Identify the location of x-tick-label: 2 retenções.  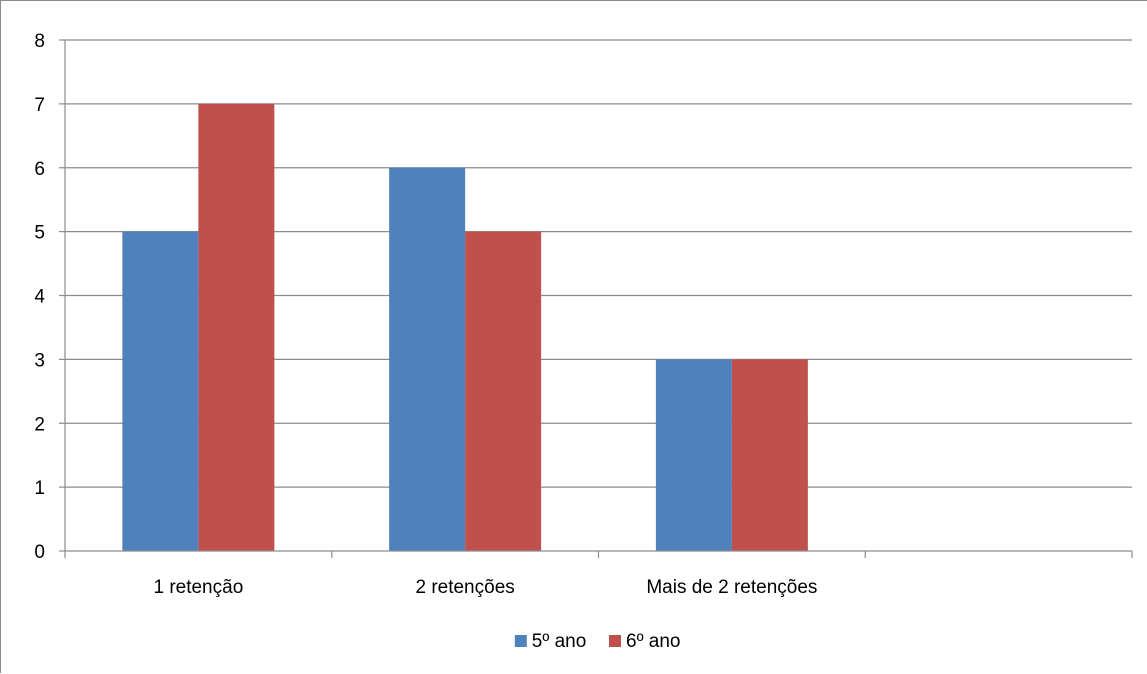
(464, 587).